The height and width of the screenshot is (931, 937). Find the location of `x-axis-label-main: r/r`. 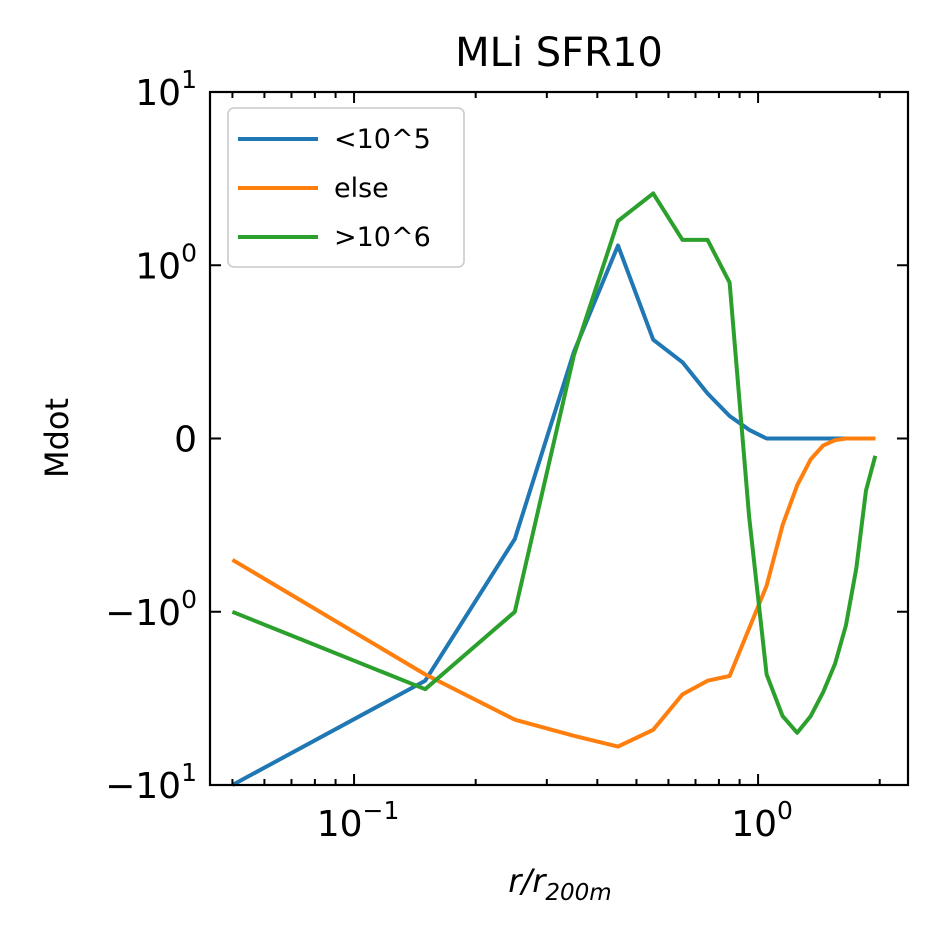

x-axis-label-main: r/r is located at coordinates (527, 881).